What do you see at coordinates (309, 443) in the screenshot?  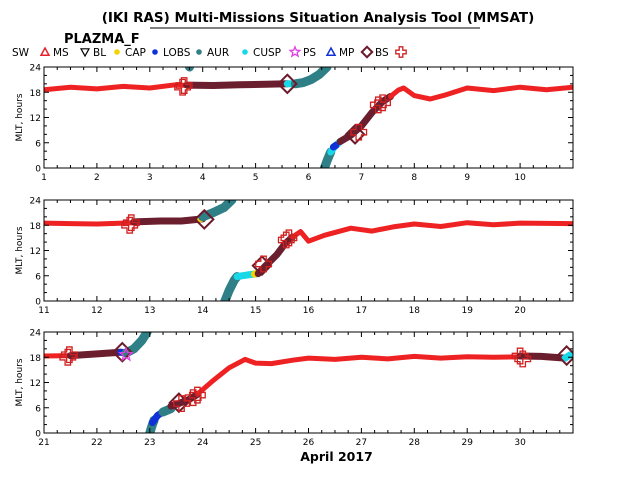 I see `x-tick-label: 26` at bounding box center [309, 443].